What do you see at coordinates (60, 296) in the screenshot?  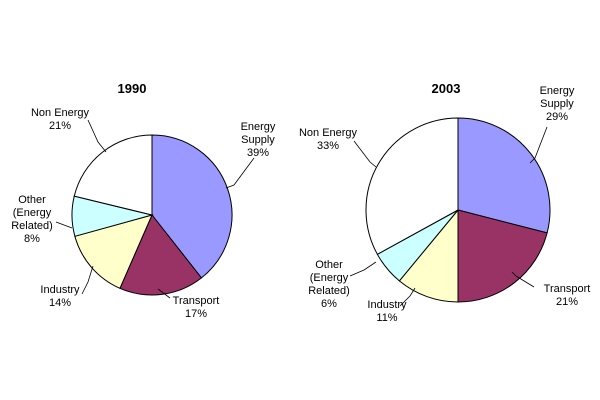 I see `slice-label-1990-industry: Industry 14%` at bounding box center [60, 296].